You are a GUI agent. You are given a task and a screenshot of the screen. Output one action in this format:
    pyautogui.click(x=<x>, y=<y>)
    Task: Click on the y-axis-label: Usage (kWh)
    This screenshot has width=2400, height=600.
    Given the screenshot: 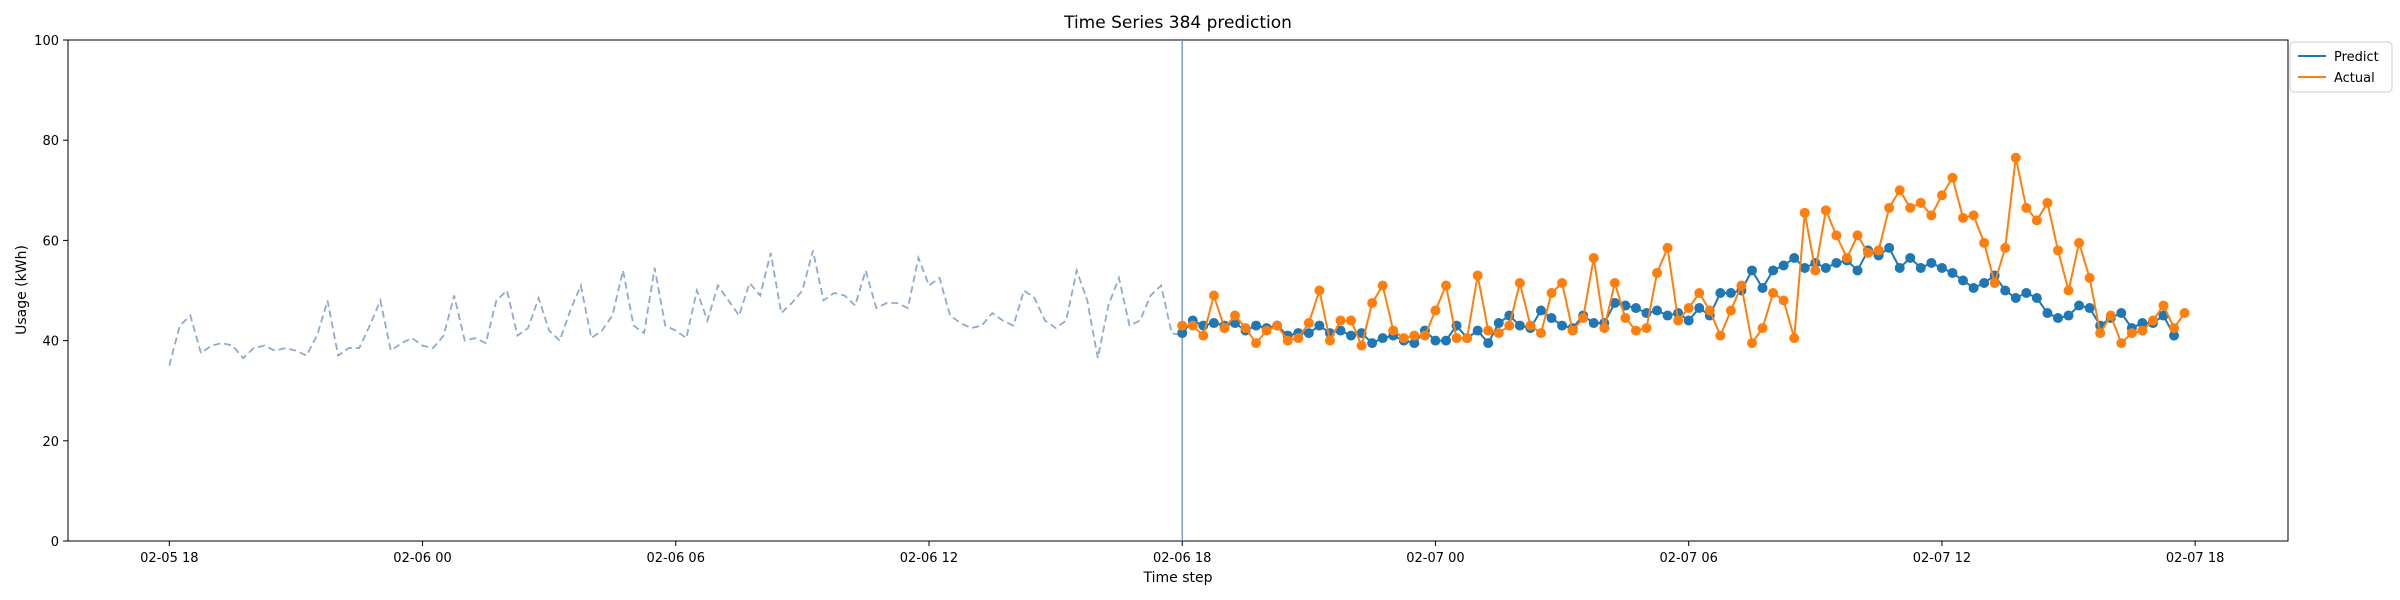 What is the action you would take?
    pyautogui.click(x=22, y=290)
    